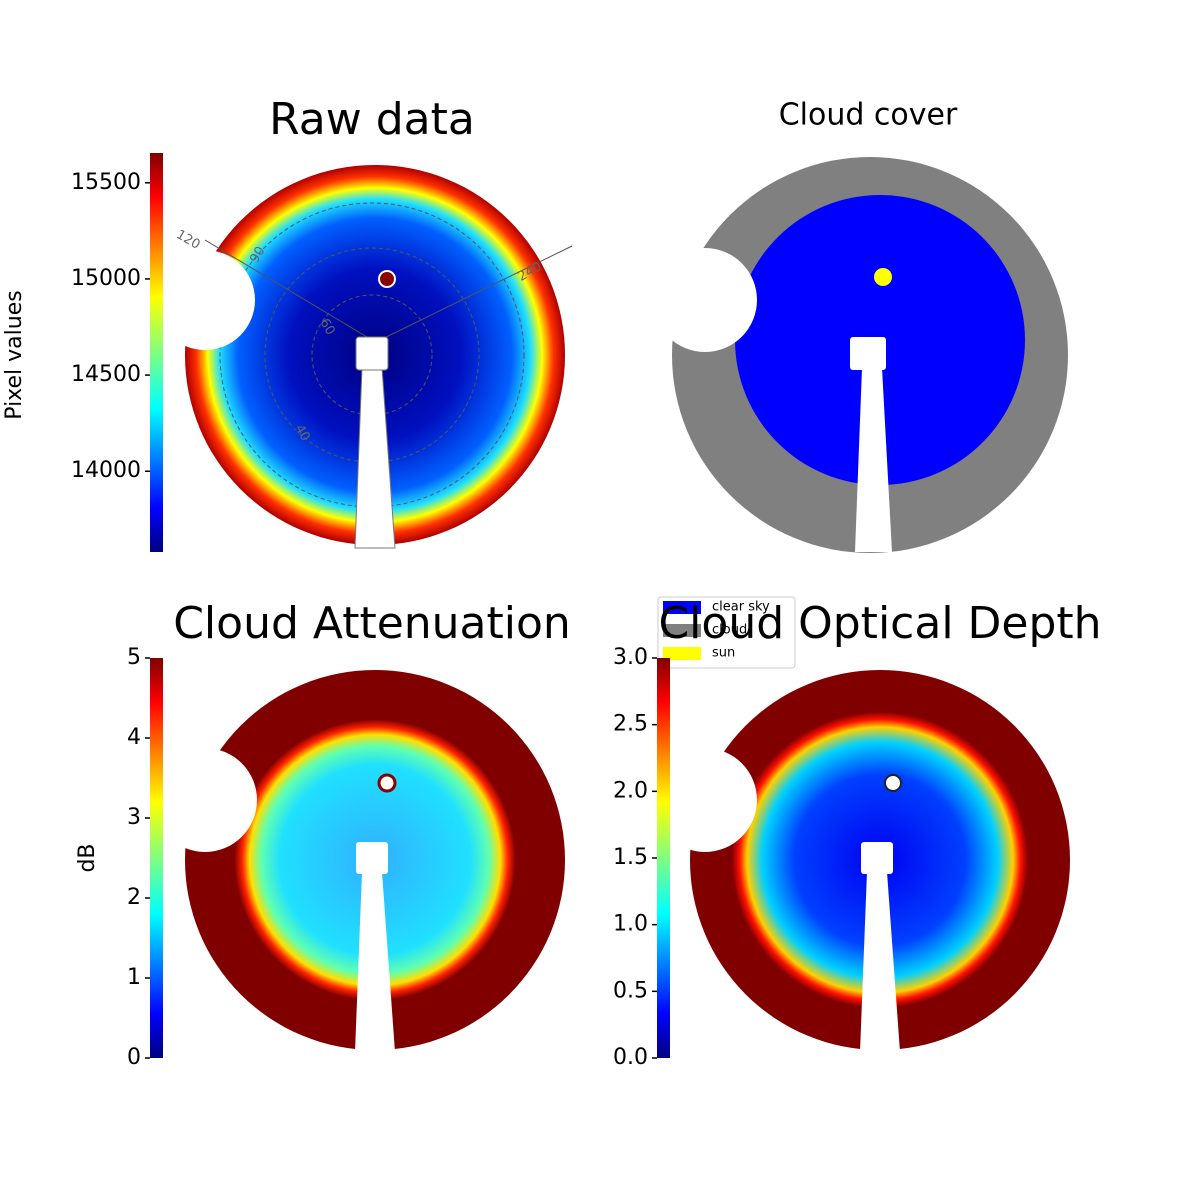 The image size is (1200, 1200). What do you see at coordinates (630, 724) in the screenshot?
I see `colorbar-tick-label: 2.5` at bounding box center [630, 724].